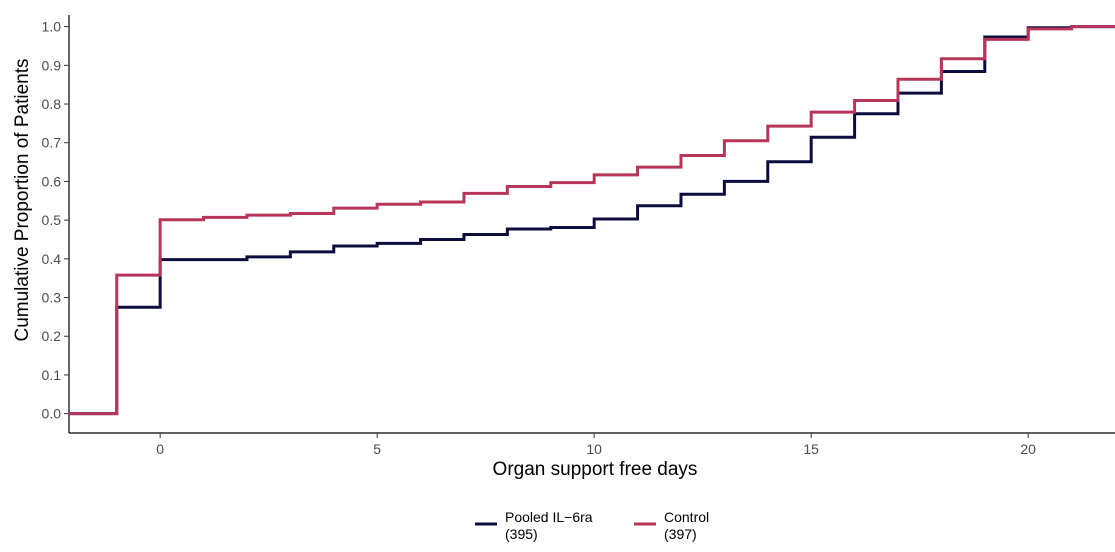  What do you see at coordinates (680, 534) in the screenshot?
I see `legend-count: (397)` at bounding box center [680, 534].